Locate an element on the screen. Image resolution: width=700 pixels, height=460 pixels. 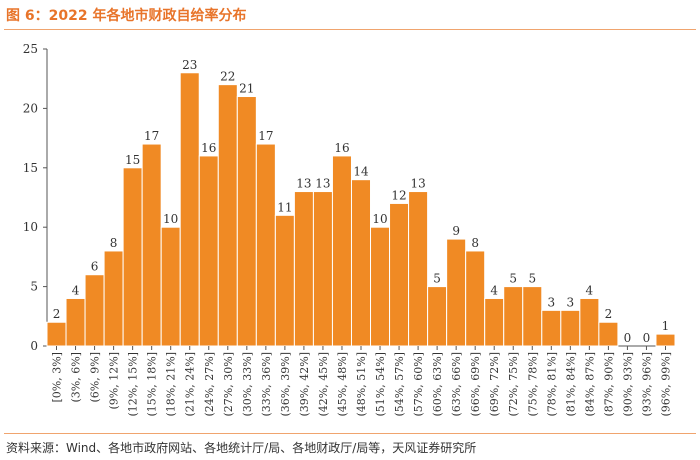
figure-title: 图 6：2022 年各地市财政自给率分布 is located at coordinates (126, 16).